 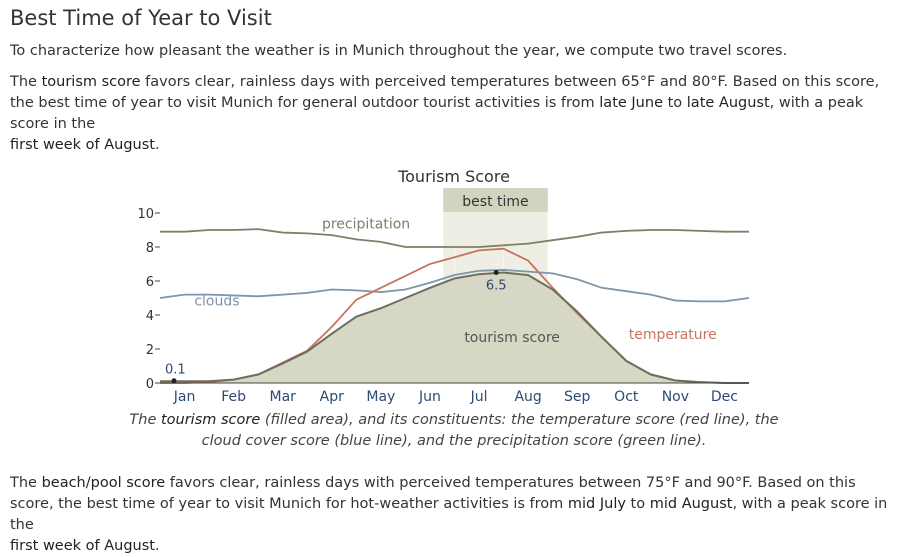 What do you see at coordinates (150, 350) in the screenshot?
I see `y-tick-label: 2` at bounding box center [150, 350].